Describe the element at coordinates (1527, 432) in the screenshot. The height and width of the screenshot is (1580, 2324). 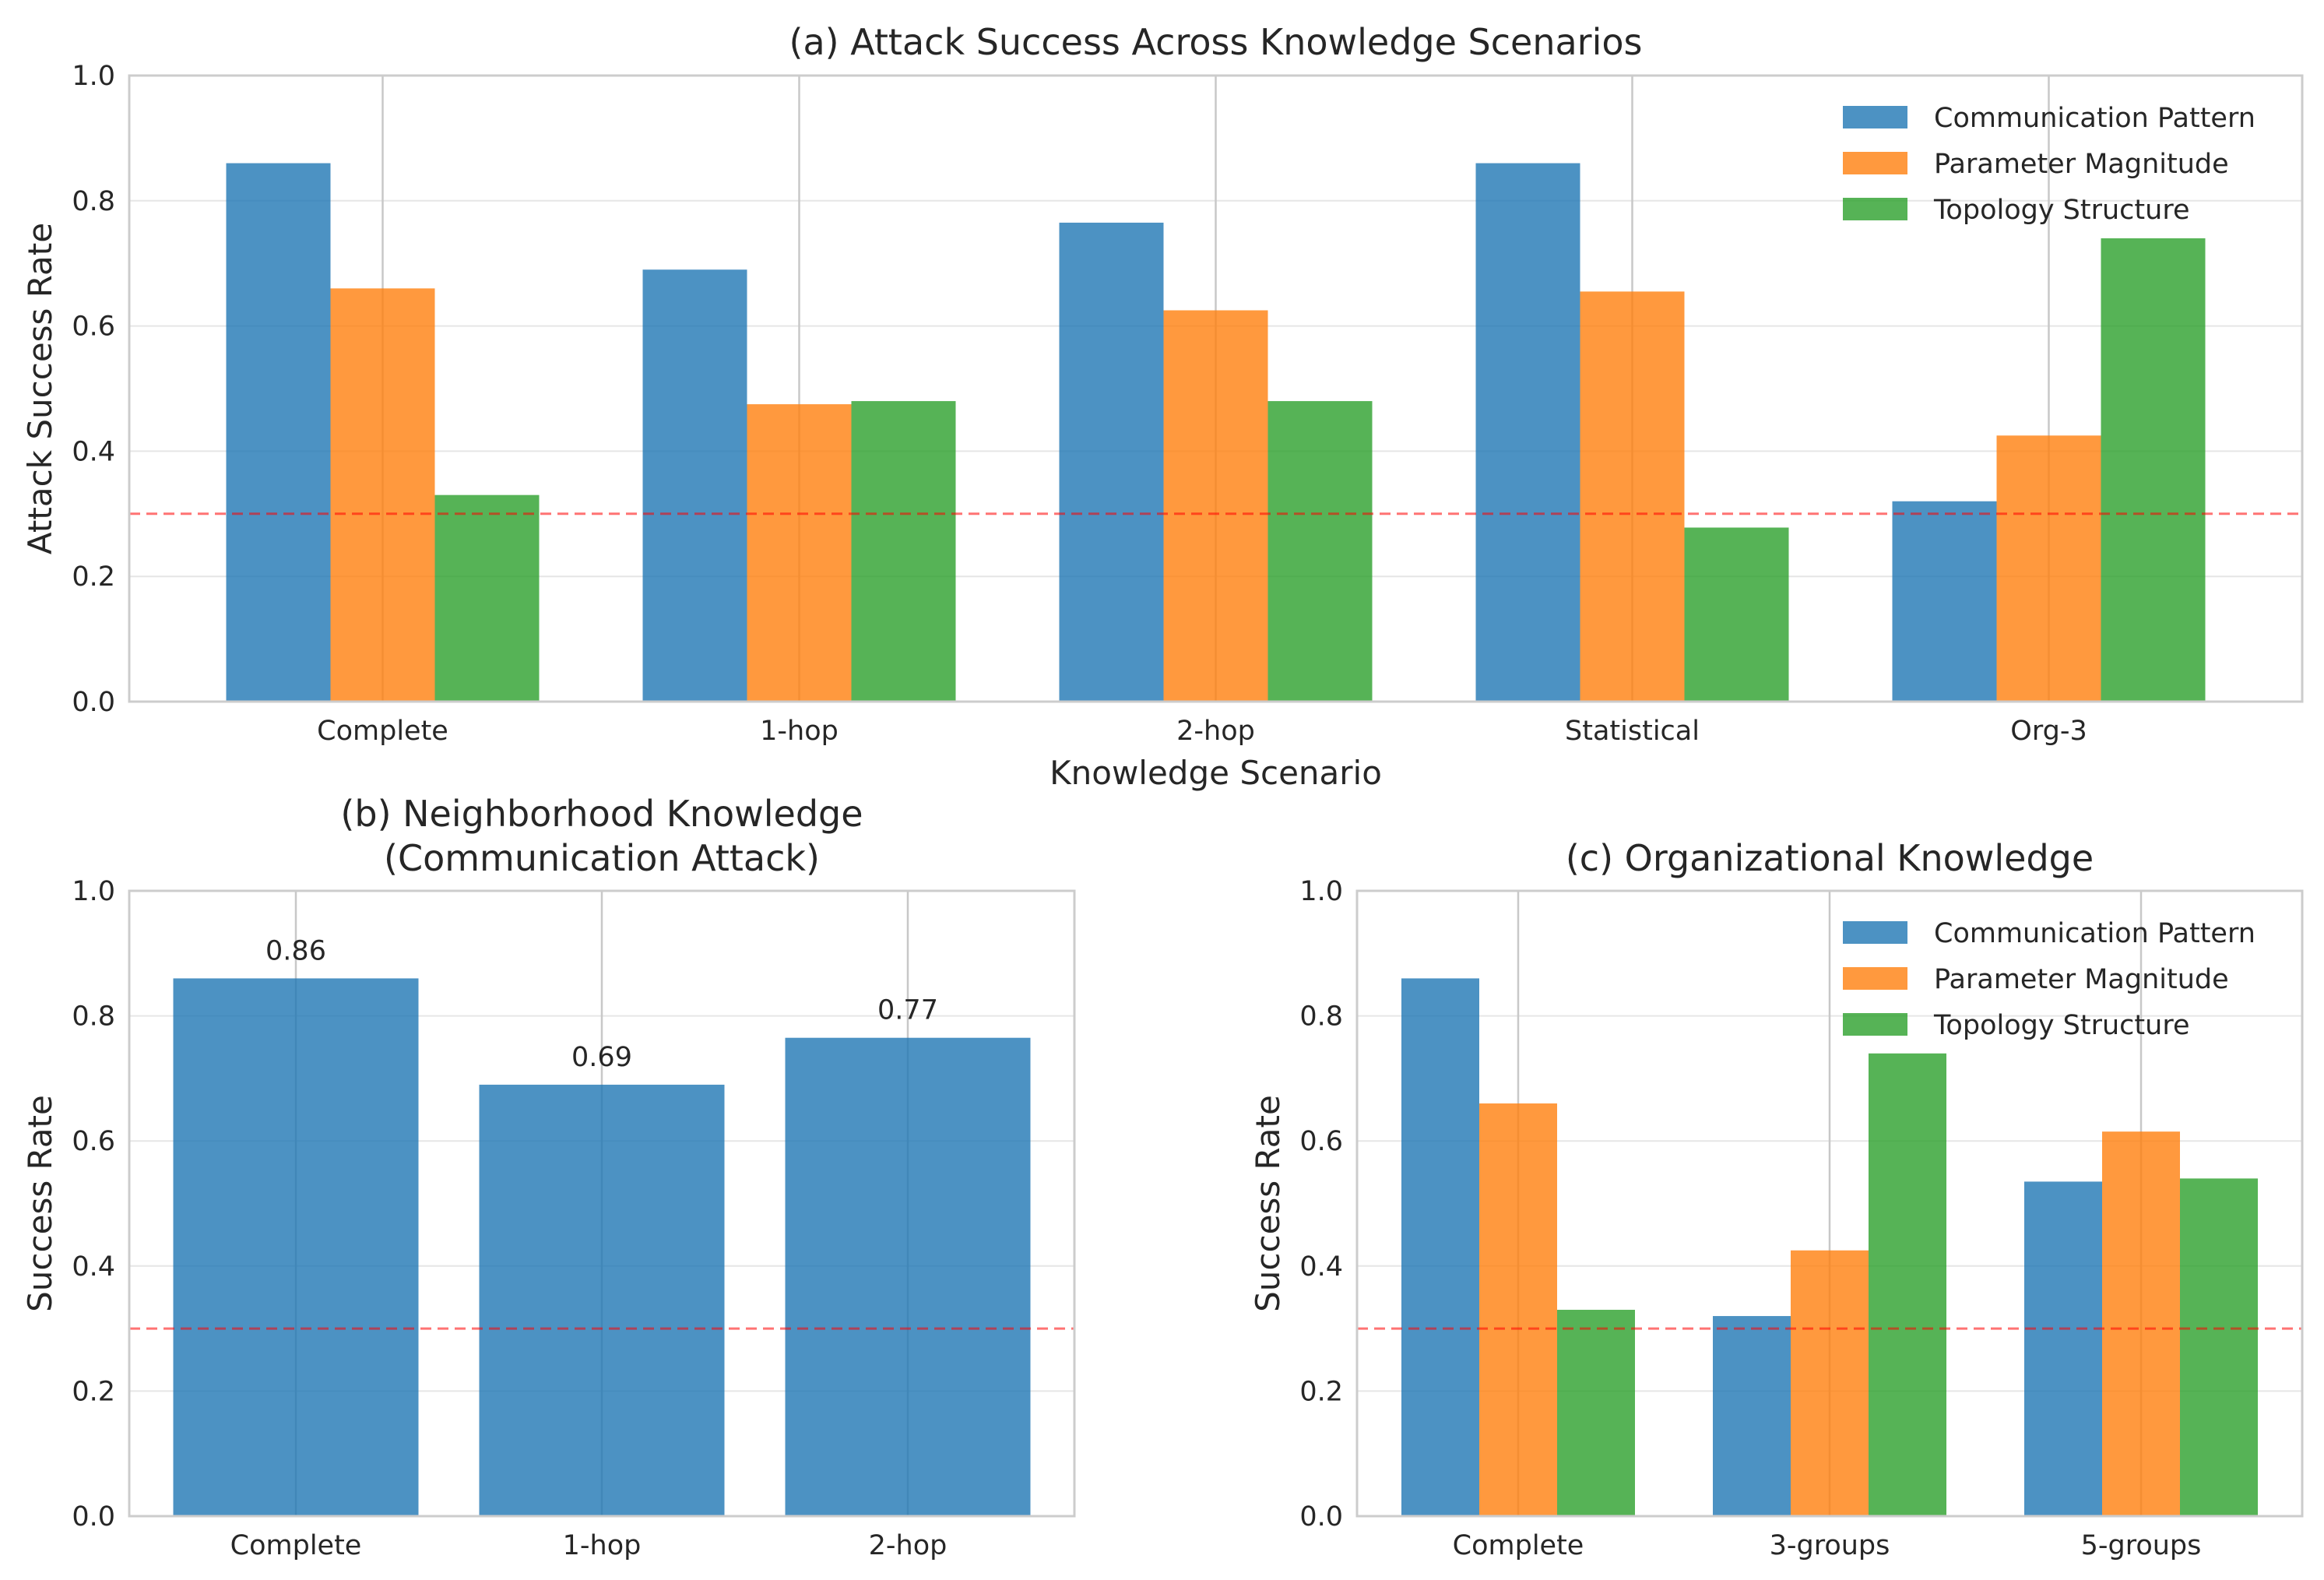
I see `bar-communication-pattern-statistical` at that location.